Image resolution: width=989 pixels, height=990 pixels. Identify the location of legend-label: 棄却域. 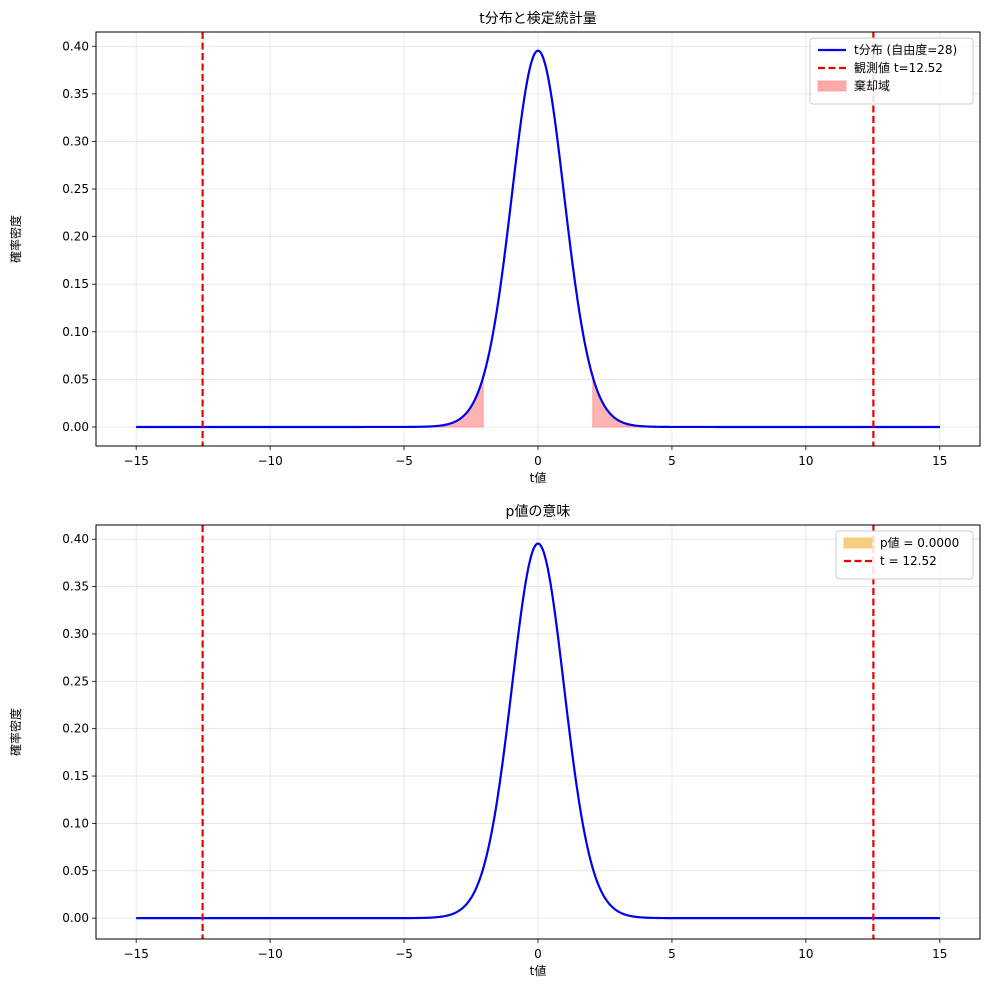
(872, 85).